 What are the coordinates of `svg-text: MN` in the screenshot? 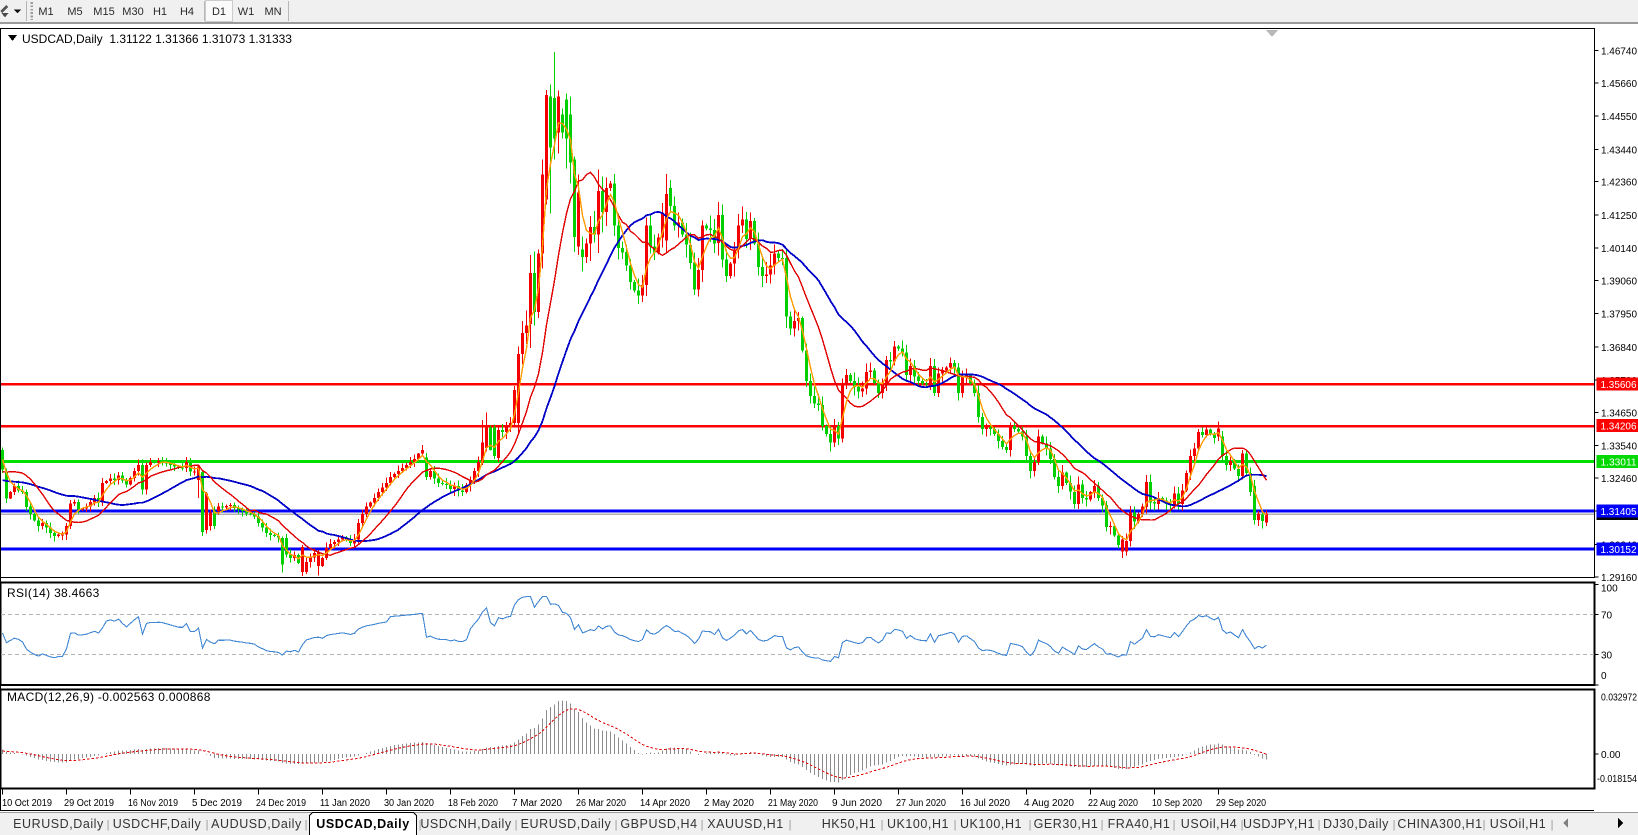 It's located at (272, 12).